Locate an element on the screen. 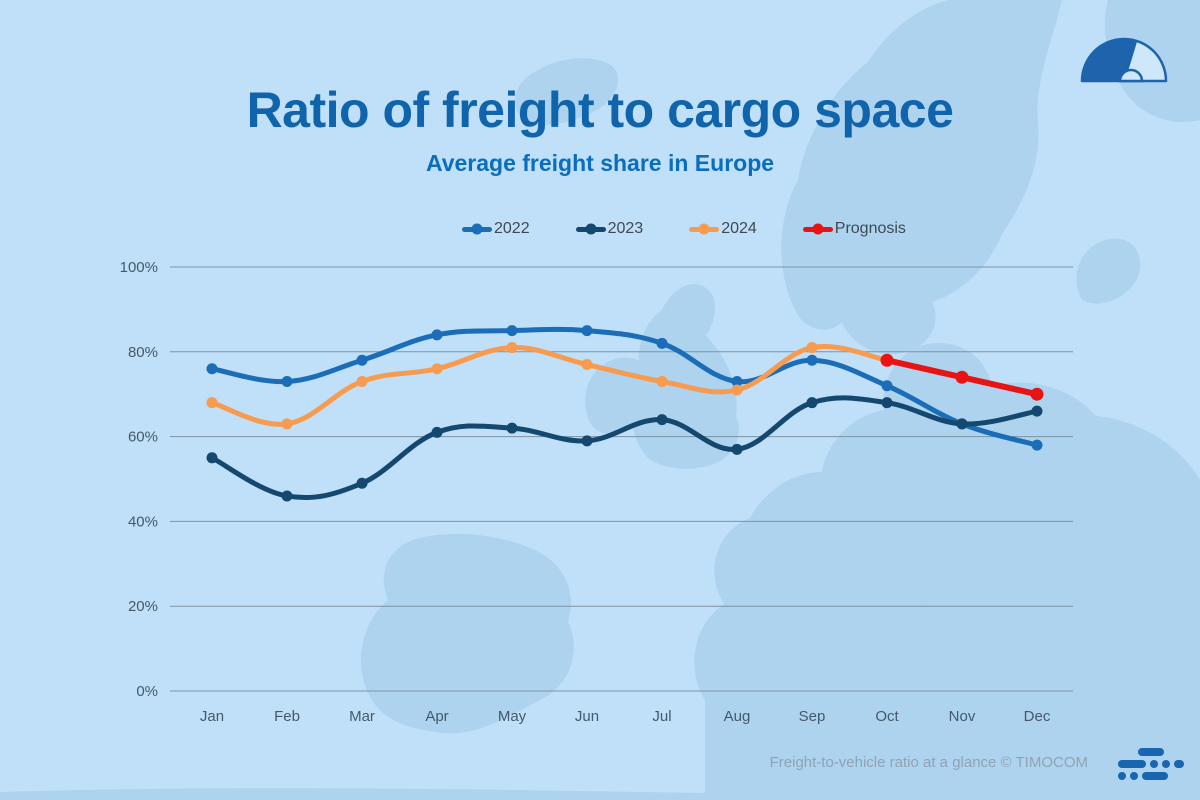 This screenshot has height=800, width=1200. y-tick-label: 40% is located at coordinates (143, 521).